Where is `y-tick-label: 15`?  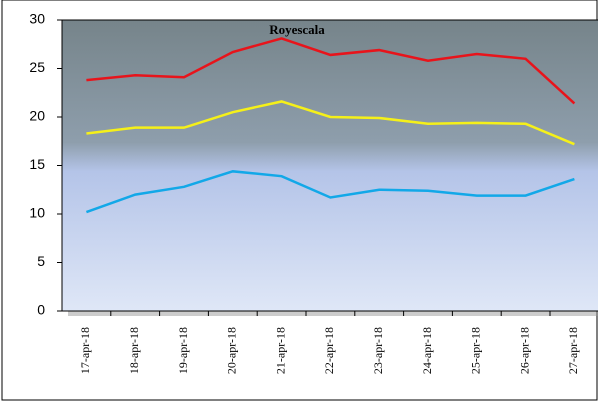 y-tick-label: 15 is located at coordinates (37, 164).